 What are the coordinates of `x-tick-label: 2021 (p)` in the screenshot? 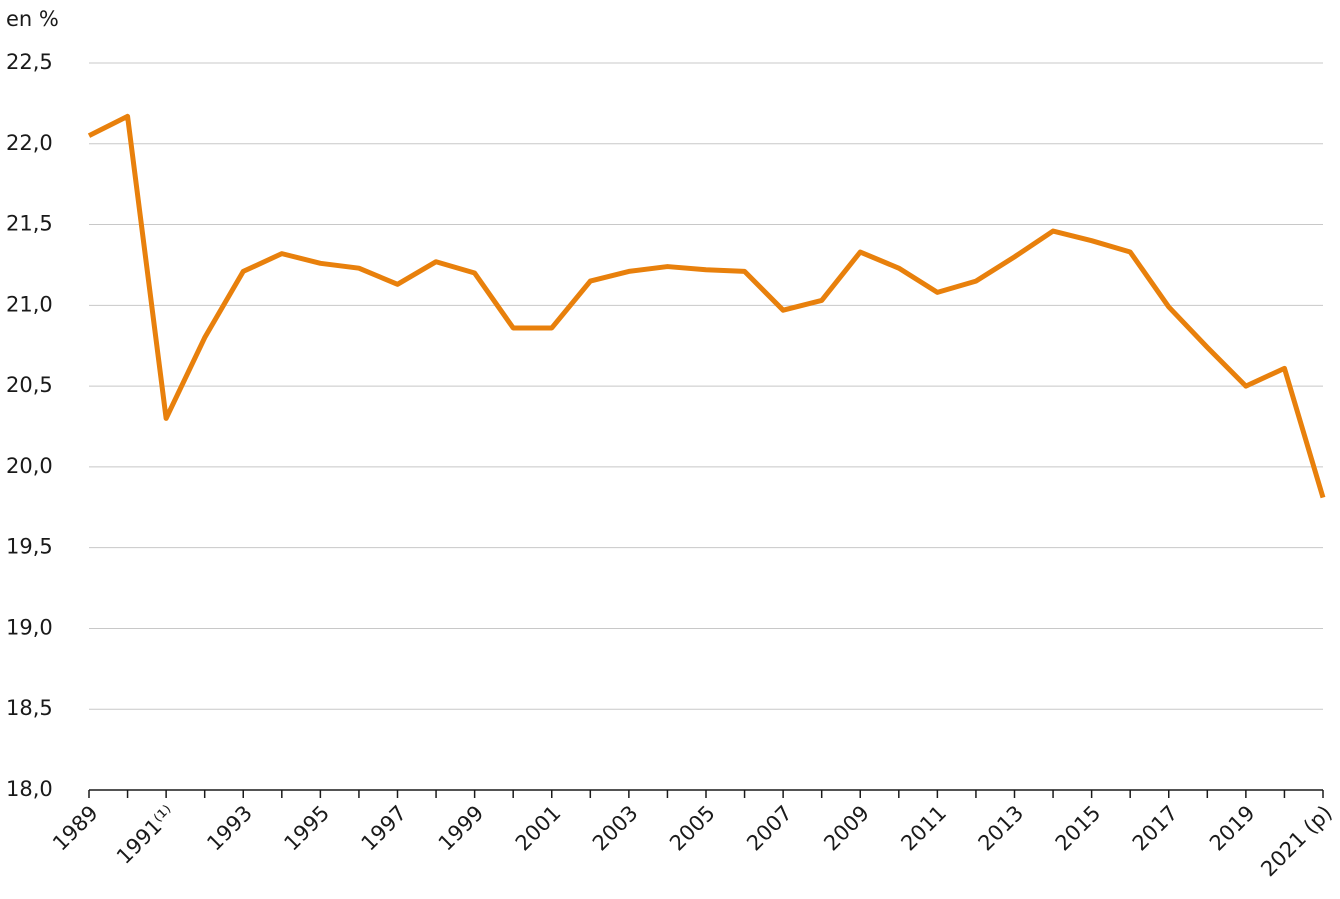 It's located at (1296, 841).